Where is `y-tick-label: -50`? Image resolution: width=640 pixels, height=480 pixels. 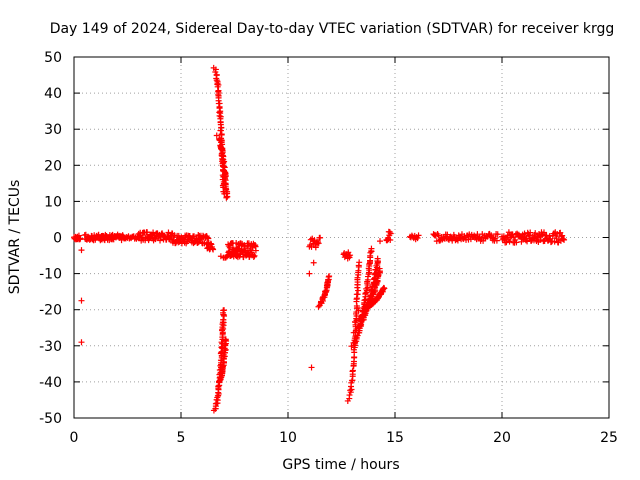
y-tick-label: -50 is located at coordinates (50, 419).